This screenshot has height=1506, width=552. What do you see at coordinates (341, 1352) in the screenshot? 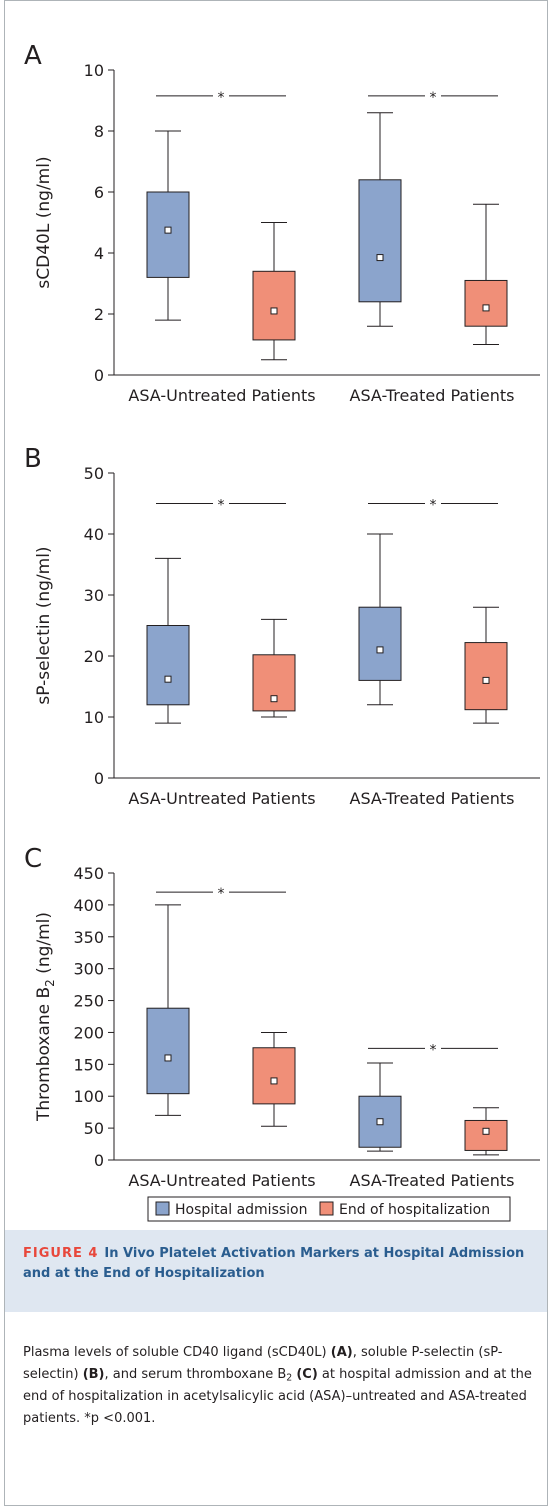
I see `caption-ref-a: (A)` at bounding box center [341, 1352].